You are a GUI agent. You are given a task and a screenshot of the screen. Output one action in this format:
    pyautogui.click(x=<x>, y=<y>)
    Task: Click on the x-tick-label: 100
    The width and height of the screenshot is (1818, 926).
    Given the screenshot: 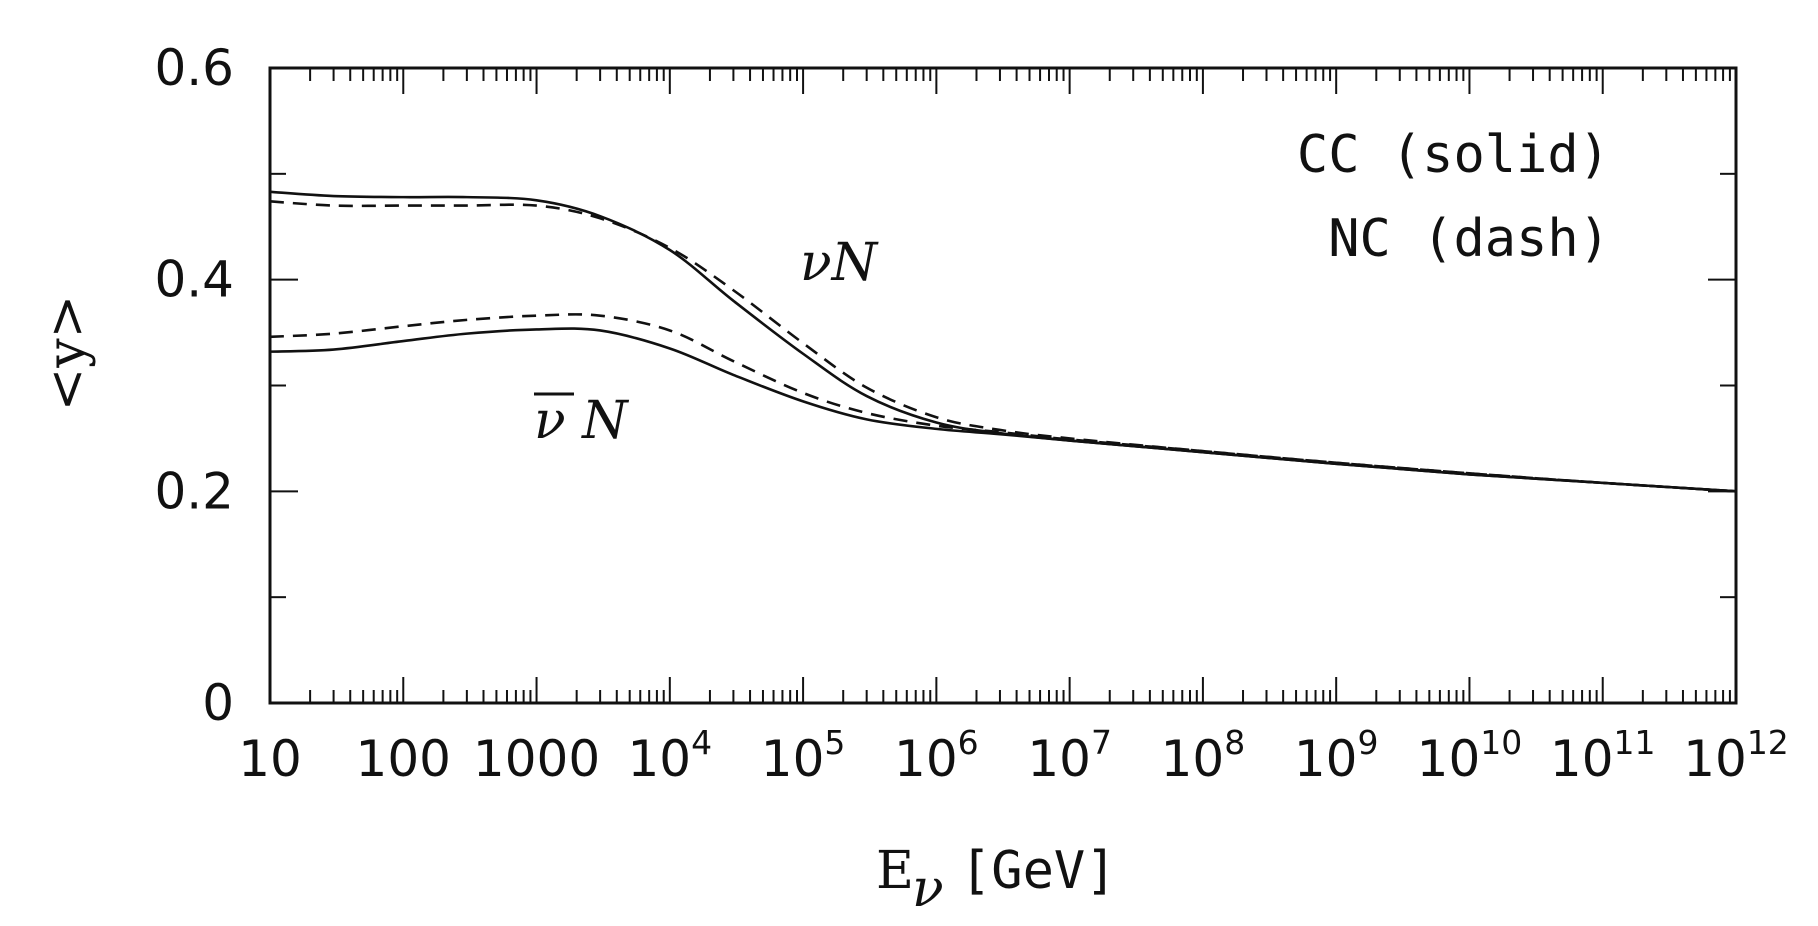 What is the action you would take?
    pyautogui.click(x=403, y=759)
    